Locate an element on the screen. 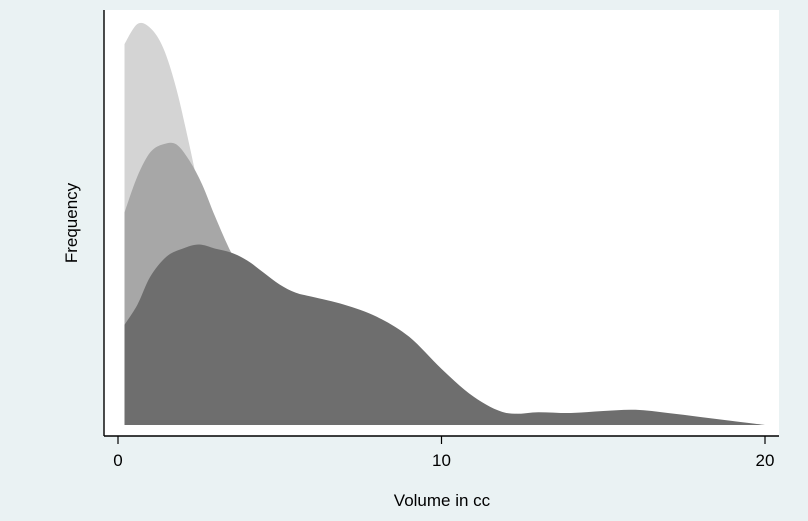 Image resolution: width=808 pixels, height=521 pixels. y-axis-title: Frequency is located at coordinates (71, 222).